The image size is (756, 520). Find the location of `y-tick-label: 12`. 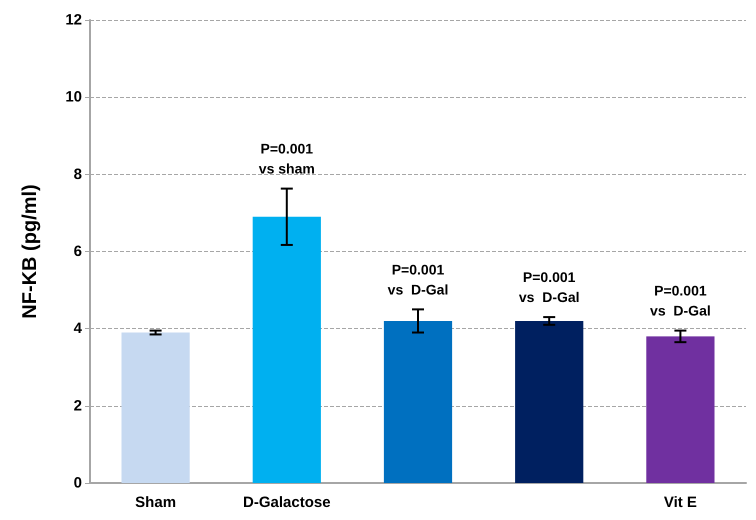

y-tick-label: 12 is located at coordinates (73, 20).